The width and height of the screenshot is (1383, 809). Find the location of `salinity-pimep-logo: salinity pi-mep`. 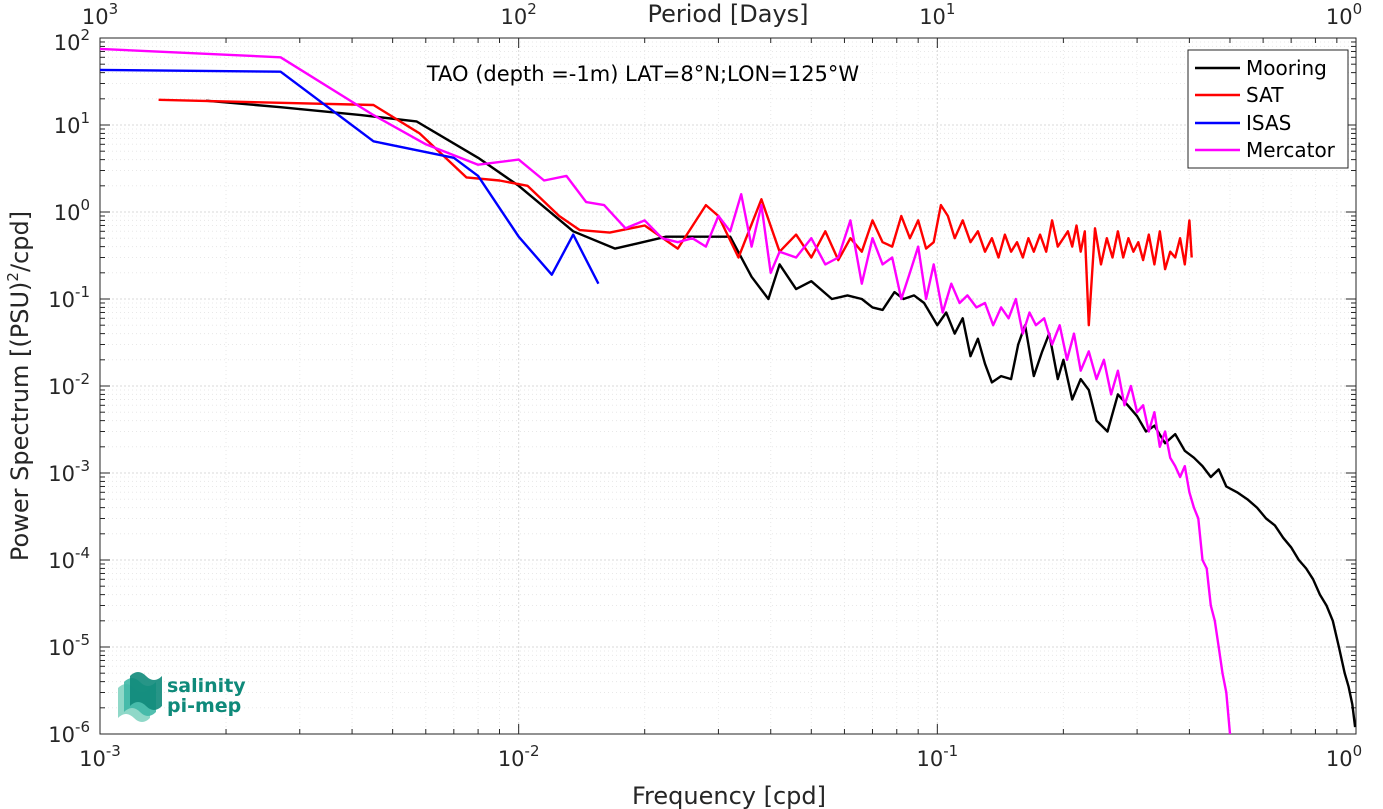

salinity-pimep-logo: salinity pi-mep is located at coordinates (182, 697).